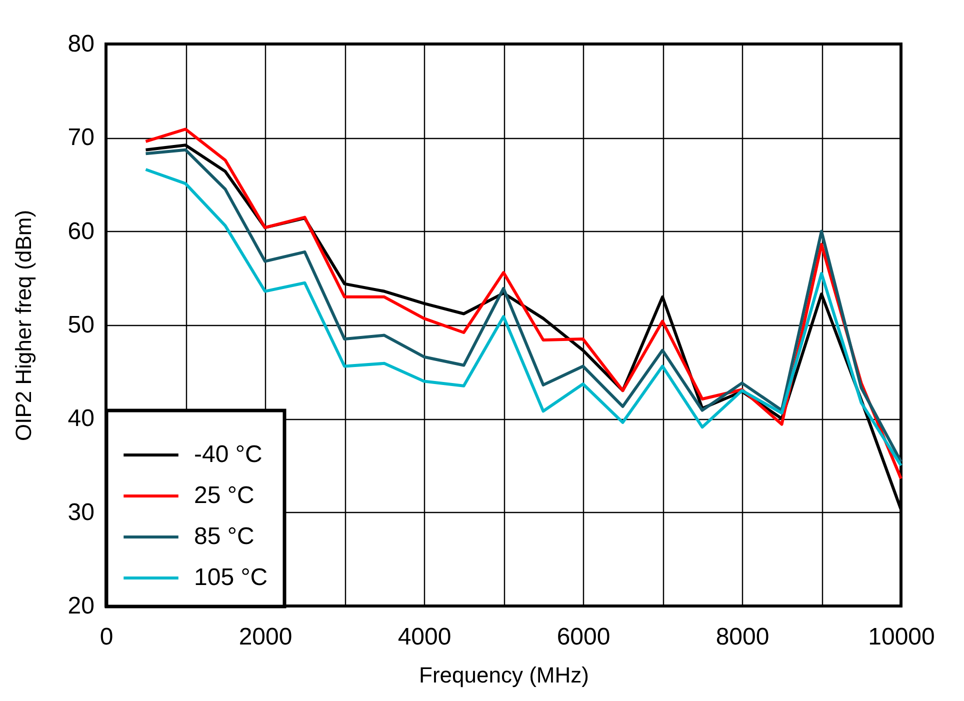 The height and width of the screenshot is (701, 964). What do you see at coordinates (81, 606) in the screenshot?
I see `y-tick-label: 20` at bounding box center [81, 606].